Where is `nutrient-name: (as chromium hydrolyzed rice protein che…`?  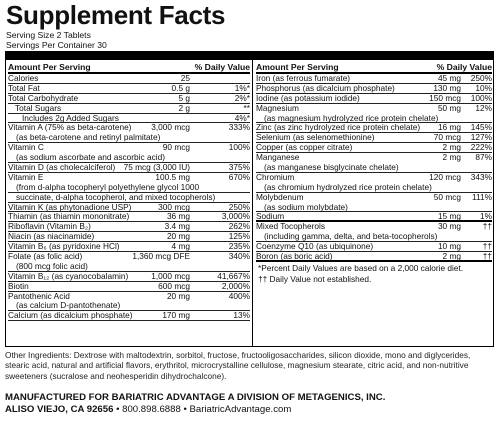 nutrient-name: (as chromium hydrolyzed rice protein che… is located at coordinates (348, 186).